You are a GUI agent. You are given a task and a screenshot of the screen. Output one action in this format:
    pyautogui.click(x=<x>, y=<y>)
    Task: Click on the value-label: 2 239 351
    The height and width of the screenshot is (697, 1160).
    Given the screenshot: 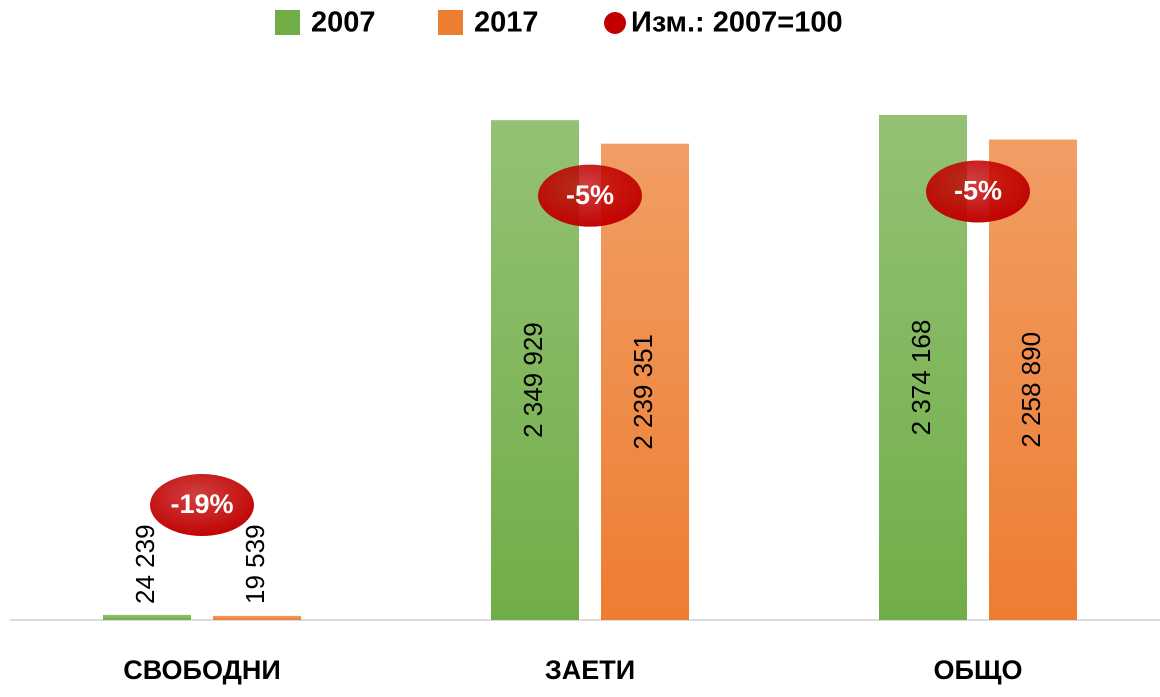 What is the action you would take?
    pyautogui.click(x=643, y=392)
    